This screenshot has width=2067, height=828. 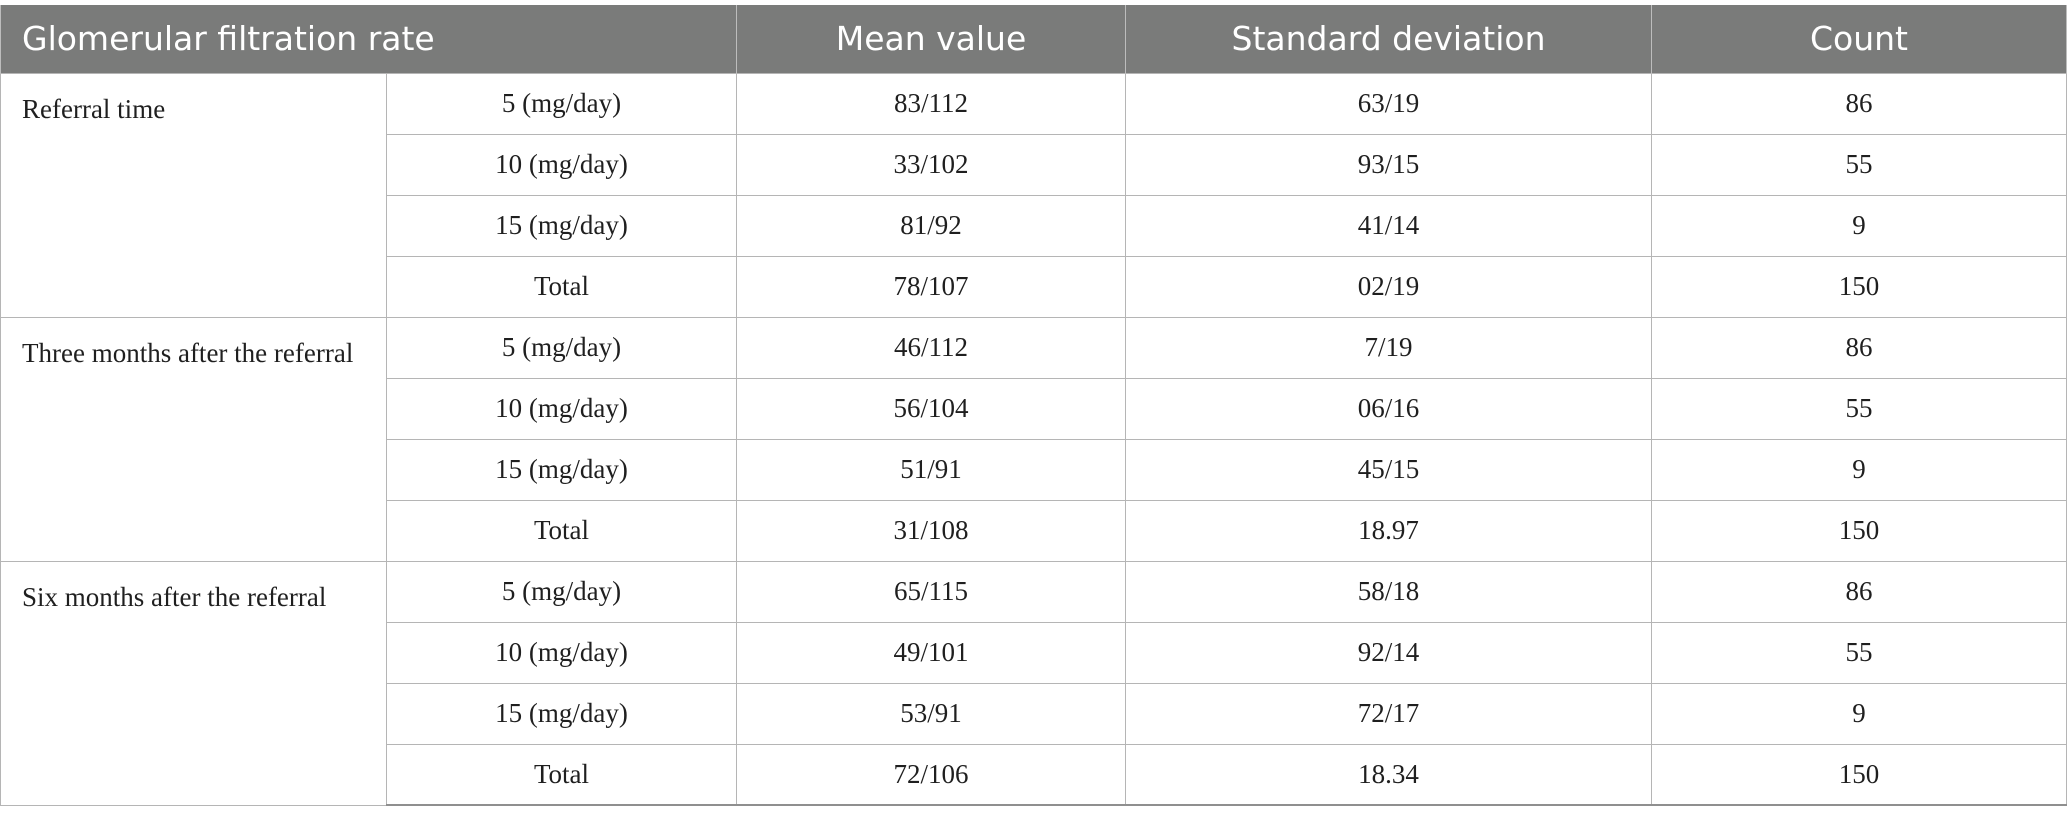 What do you see at coordinates (1389, 713) in the screenshot?
I see `sd-cell: 72/17` at bounding box center [1389, 713].